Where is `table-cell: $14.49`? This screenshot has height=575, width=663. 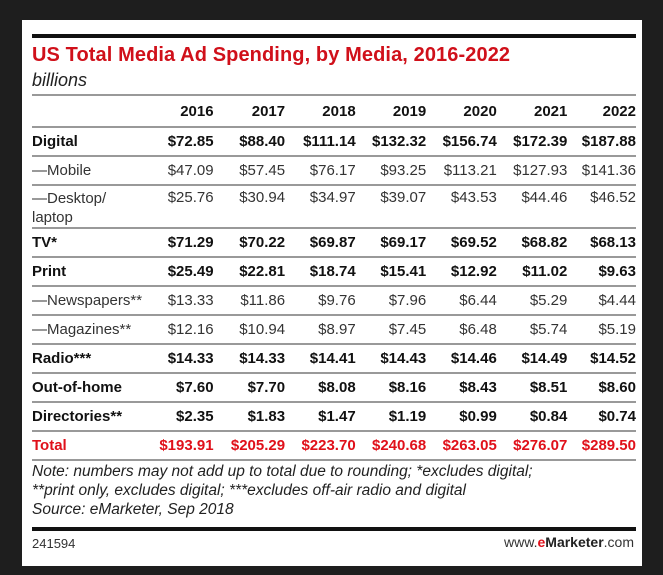
table-cell: $14.49 is located at coordinates (532, 358).